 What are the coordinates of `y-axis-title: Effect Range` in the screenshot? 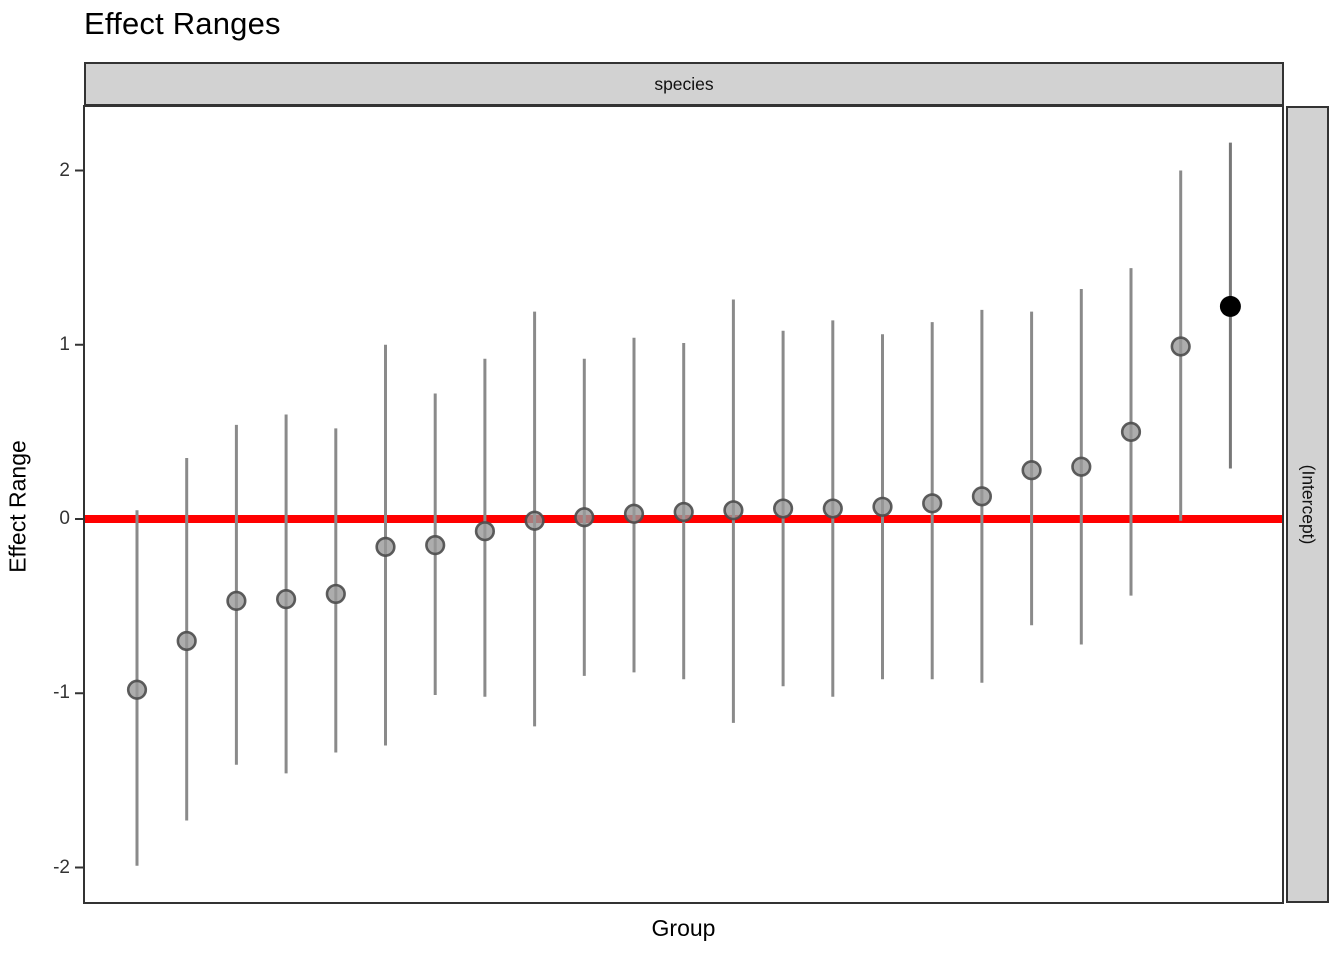 It's located at (17, 506).